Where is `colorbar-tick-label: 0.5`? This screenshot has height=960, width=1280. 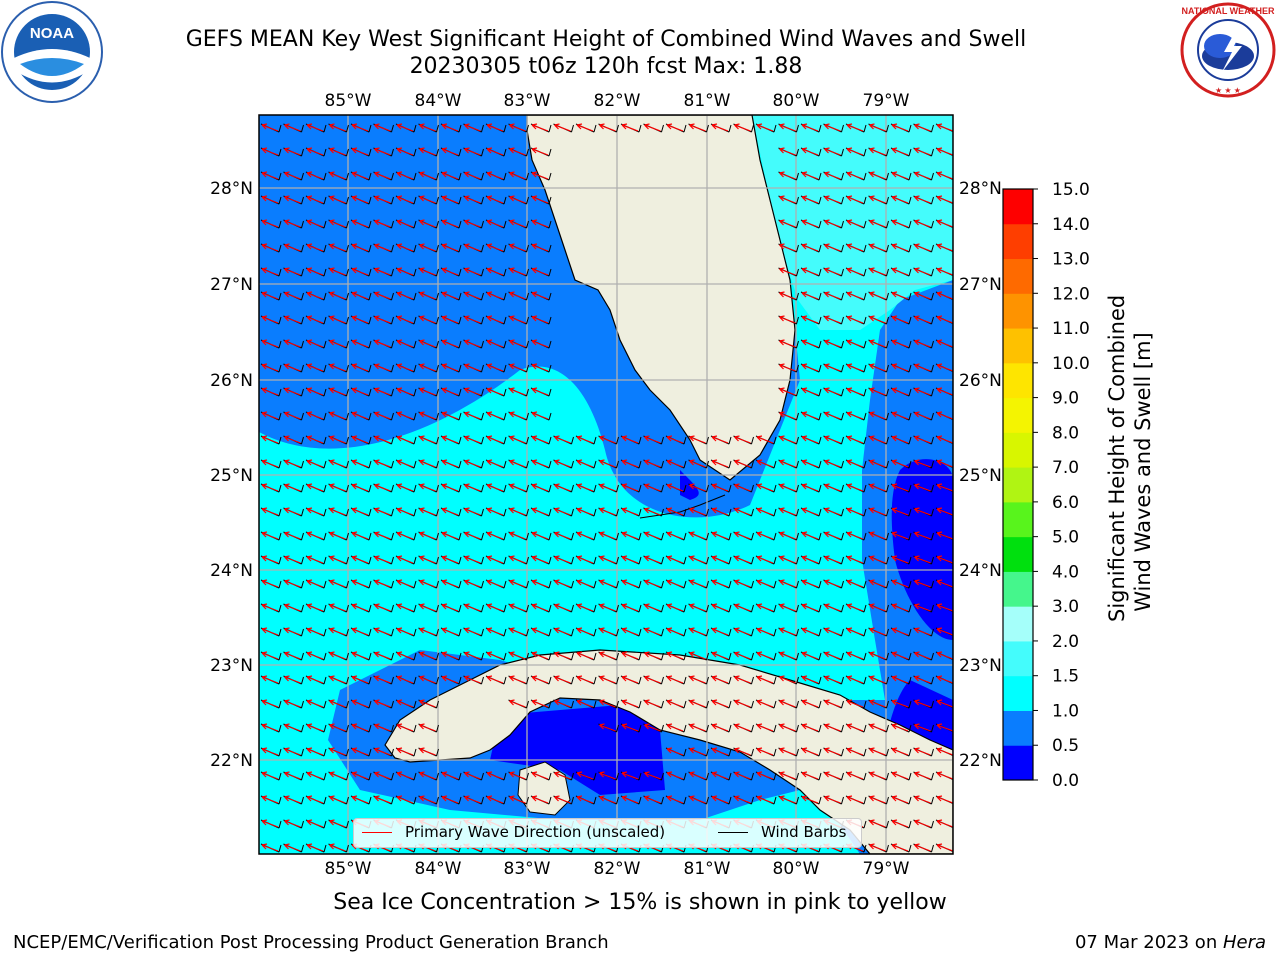 colorbar-tick-label: 0.5 is located at coordinates (1065, 746).